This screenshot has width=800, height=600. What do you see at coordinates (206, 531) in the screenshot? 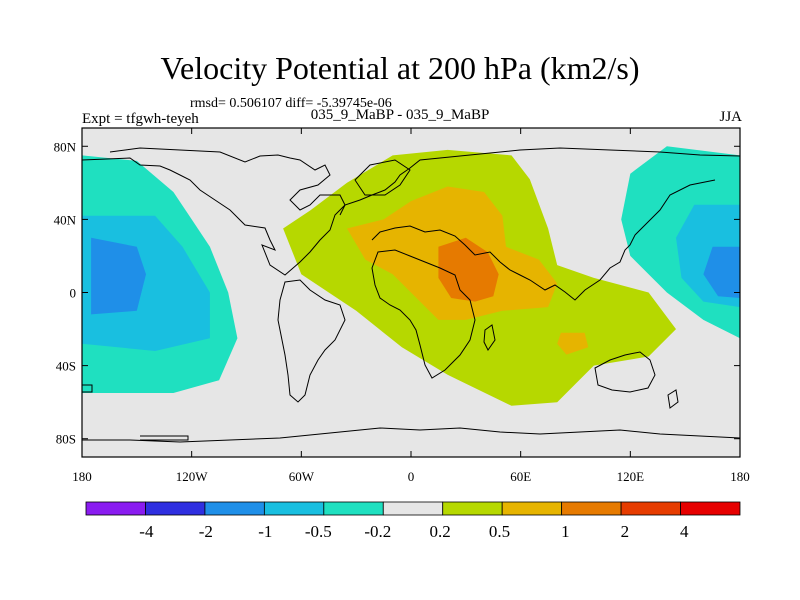
I see `colorbar-label: -2` at bounding box center [206, 531].